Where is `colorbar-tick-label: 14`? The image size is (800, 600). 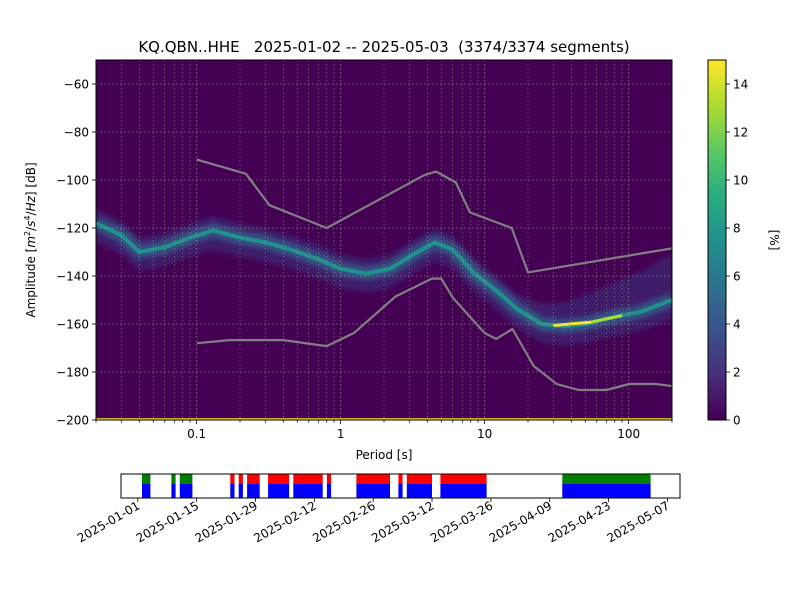 colorbar-tick-label: 14 is located at coordinates (740, 85).